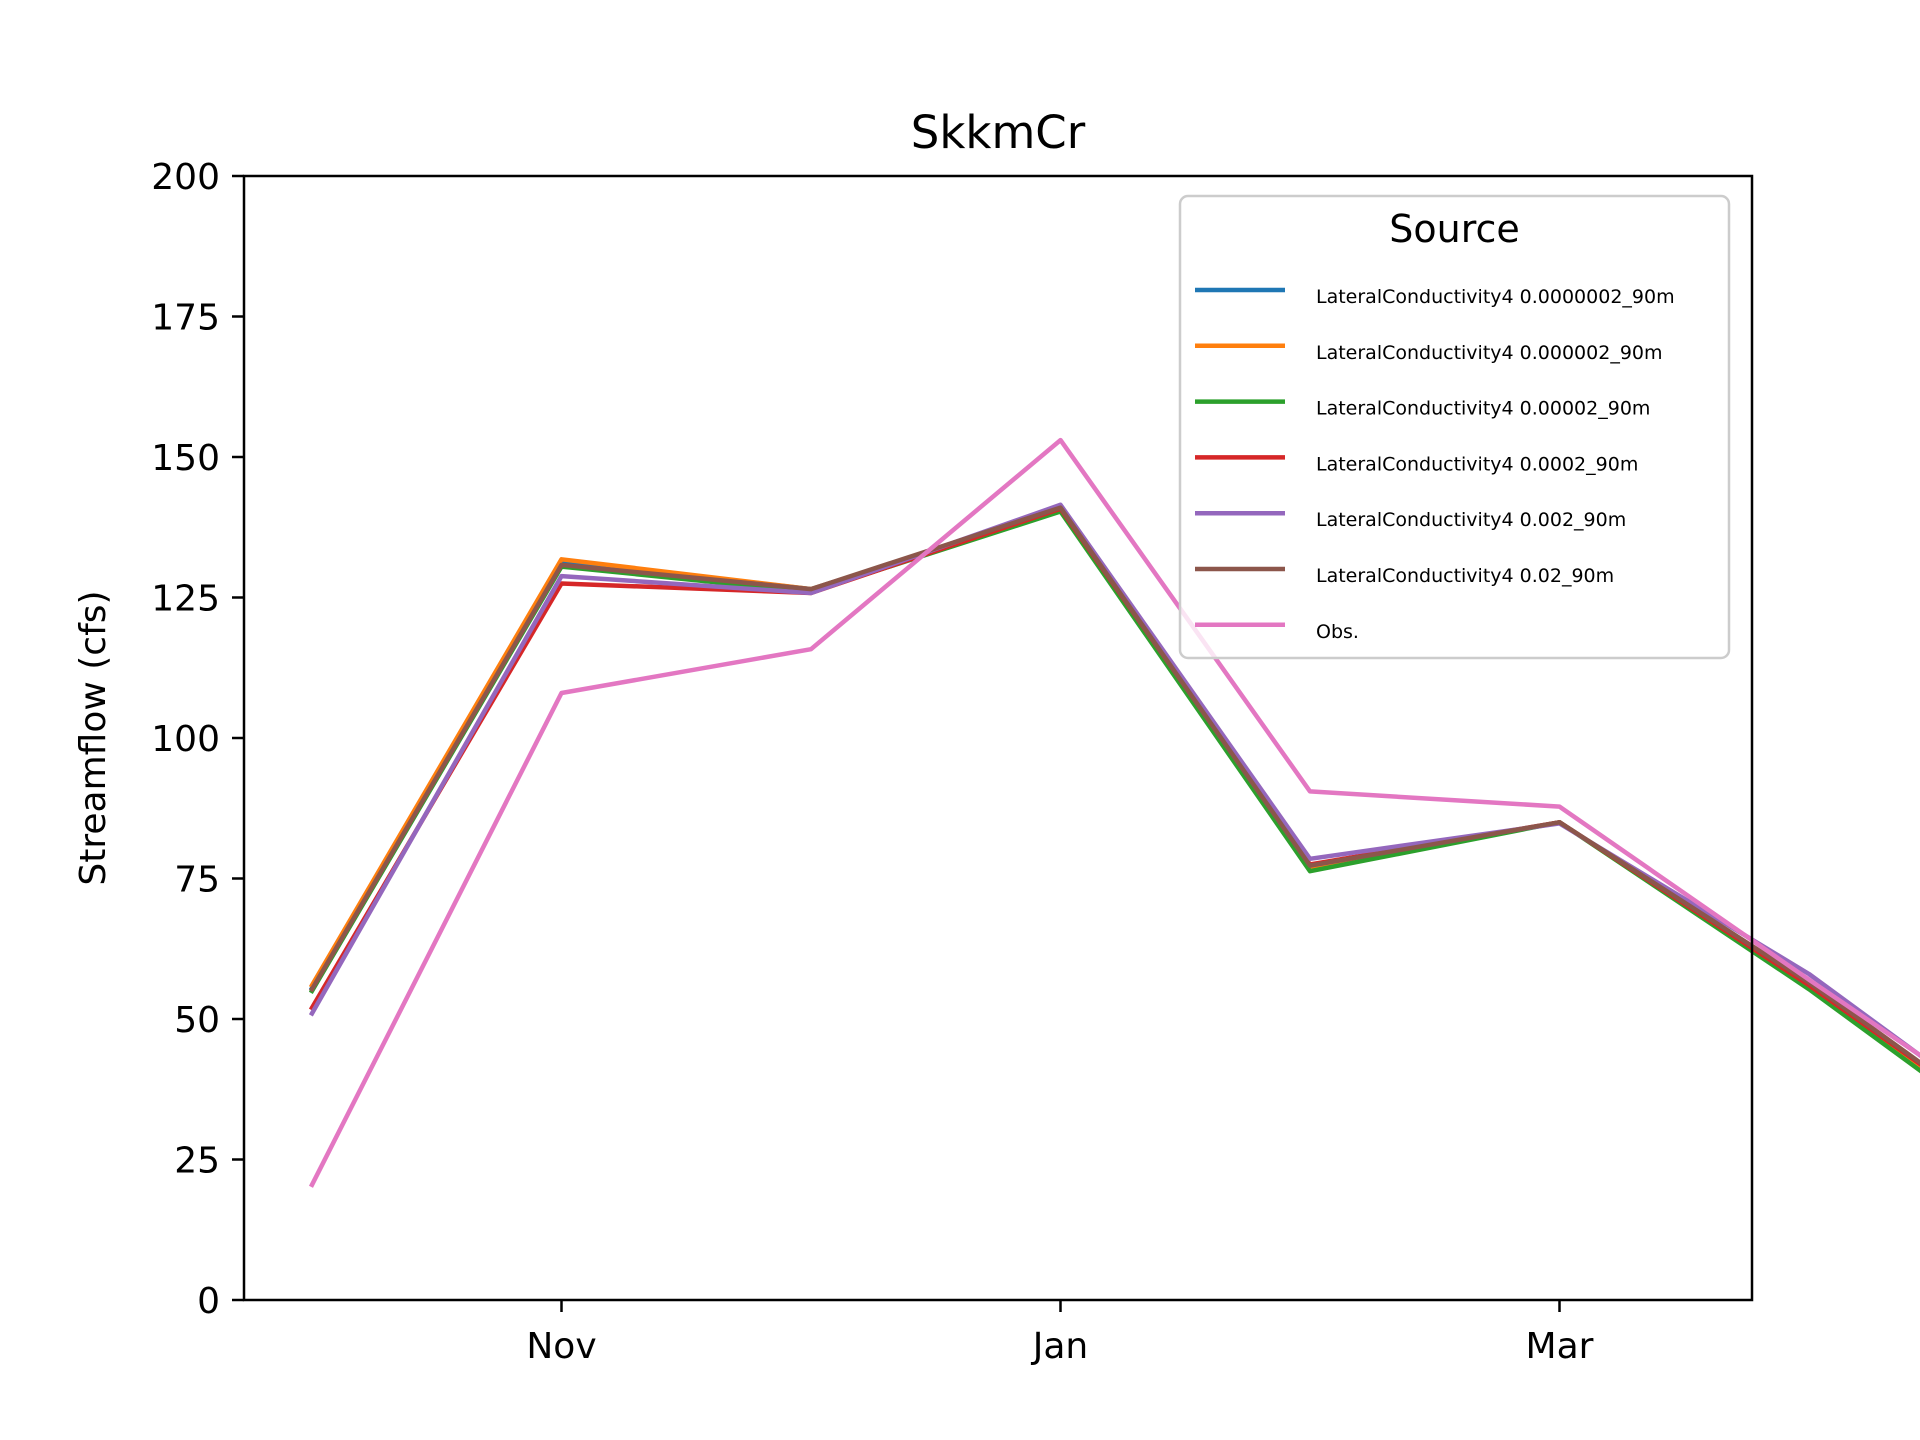 The height and width of the screenshot is (1440, 1920). What do you see at coordinates (185, 599) in the screenshot?
I see `y-tick-label: 125` at bounding box center [185, 599].